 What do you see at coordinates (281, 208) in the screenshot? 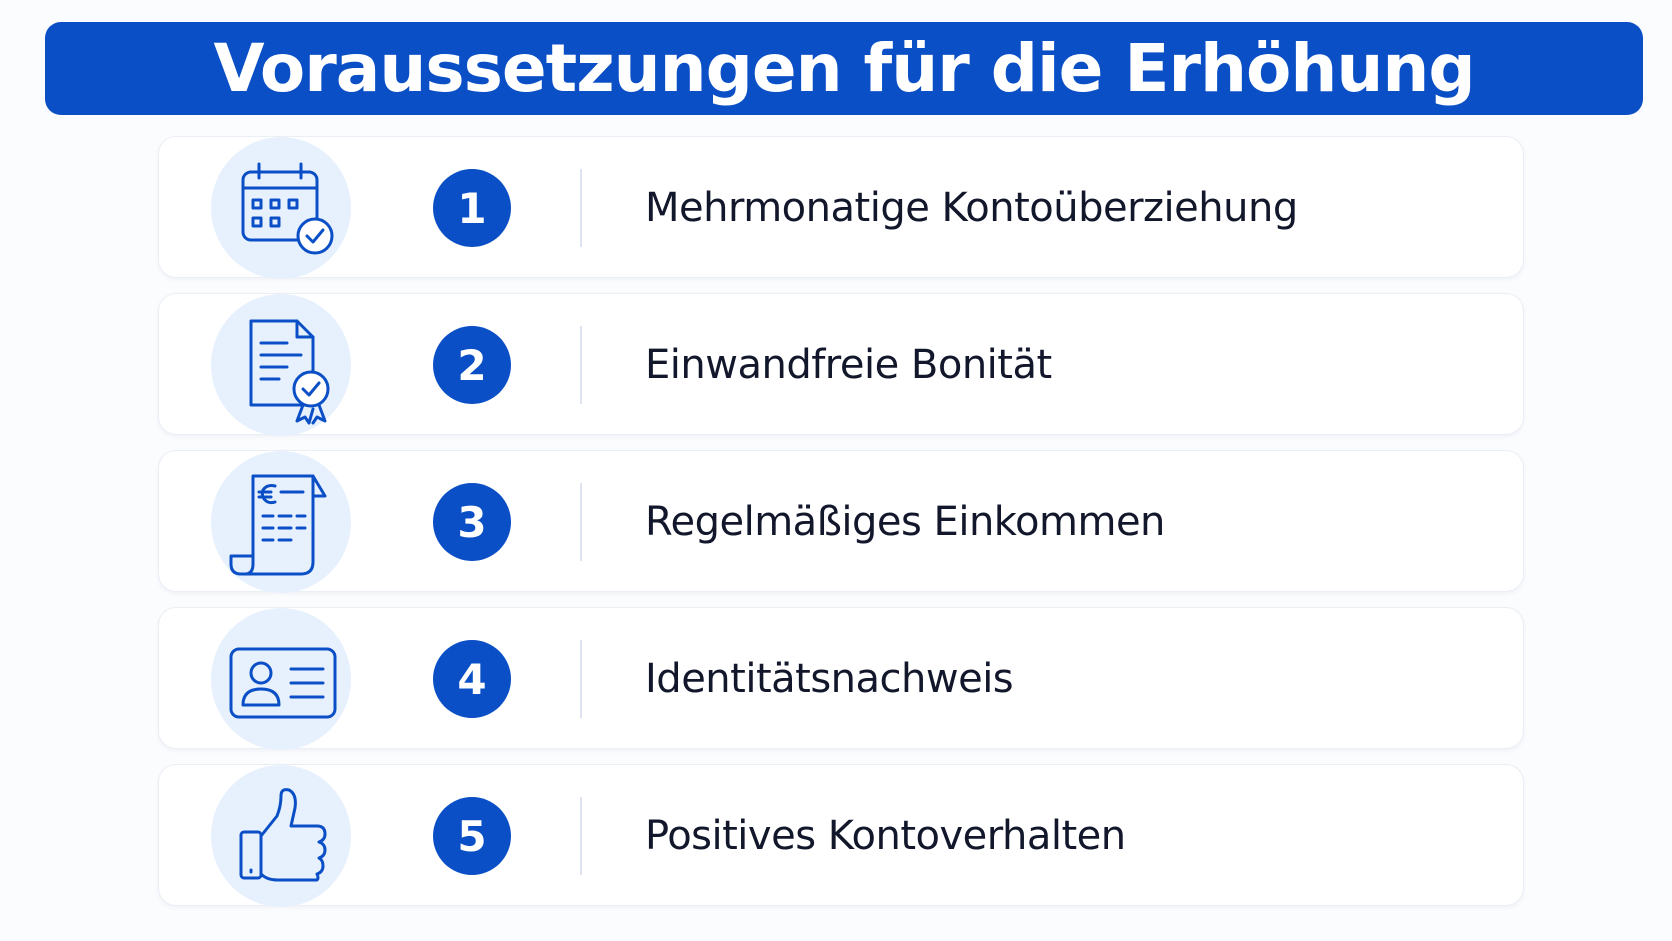
I see `calendar-check-icon` at bounding box center [281, 208].